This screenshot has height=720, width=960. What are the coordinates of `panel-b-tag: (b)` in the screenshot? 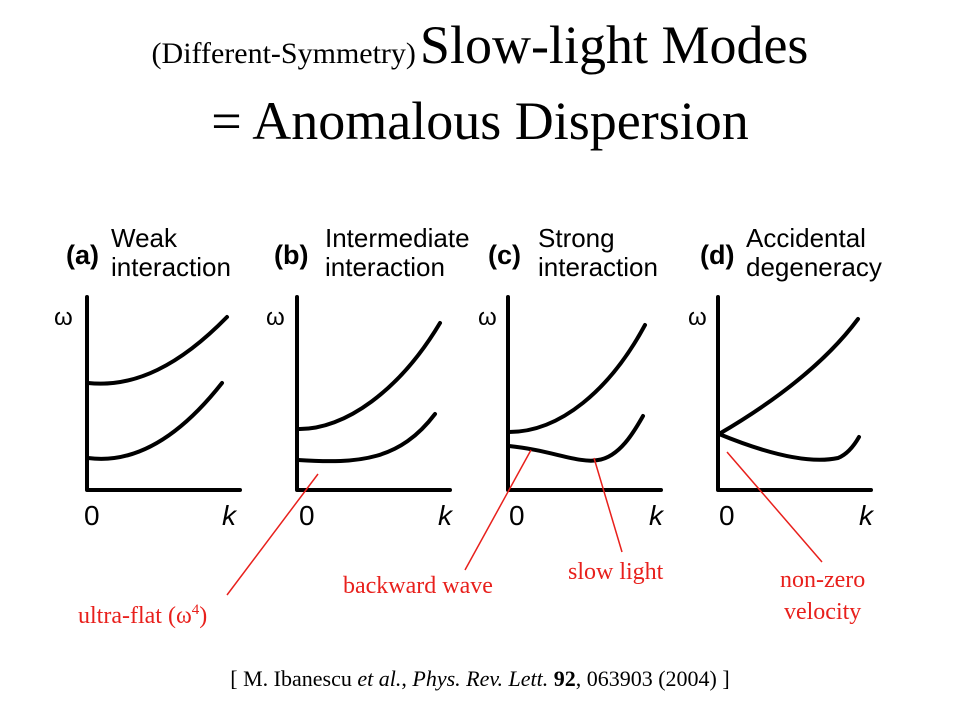 It's located at (291, 255).